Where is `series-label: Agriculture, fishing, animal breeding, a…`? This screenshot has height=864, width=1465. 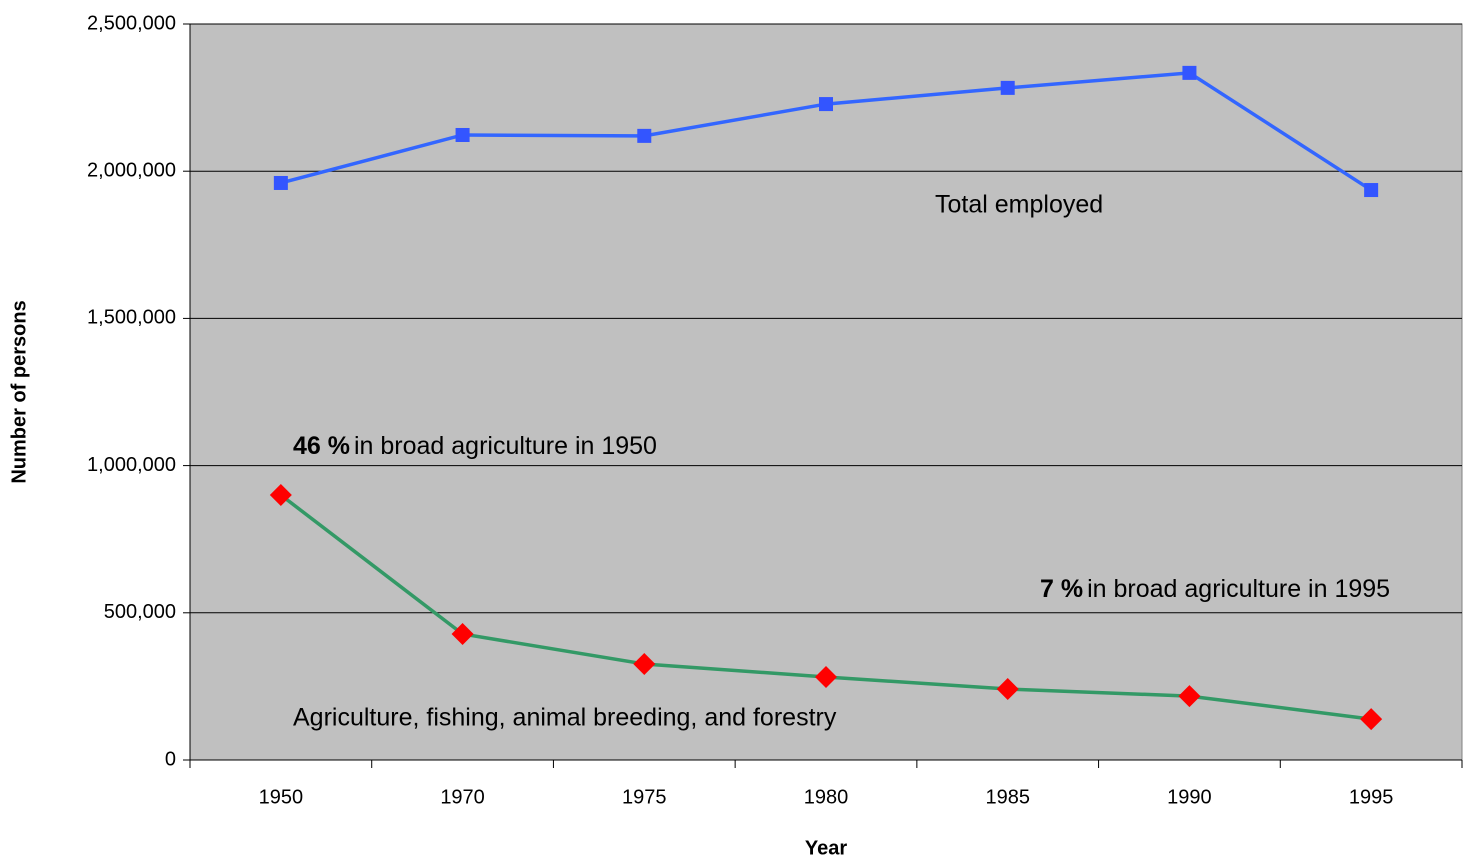
series-label: Agriculture, fishing, animal breeding, a… is located at coordinates (565, 718).